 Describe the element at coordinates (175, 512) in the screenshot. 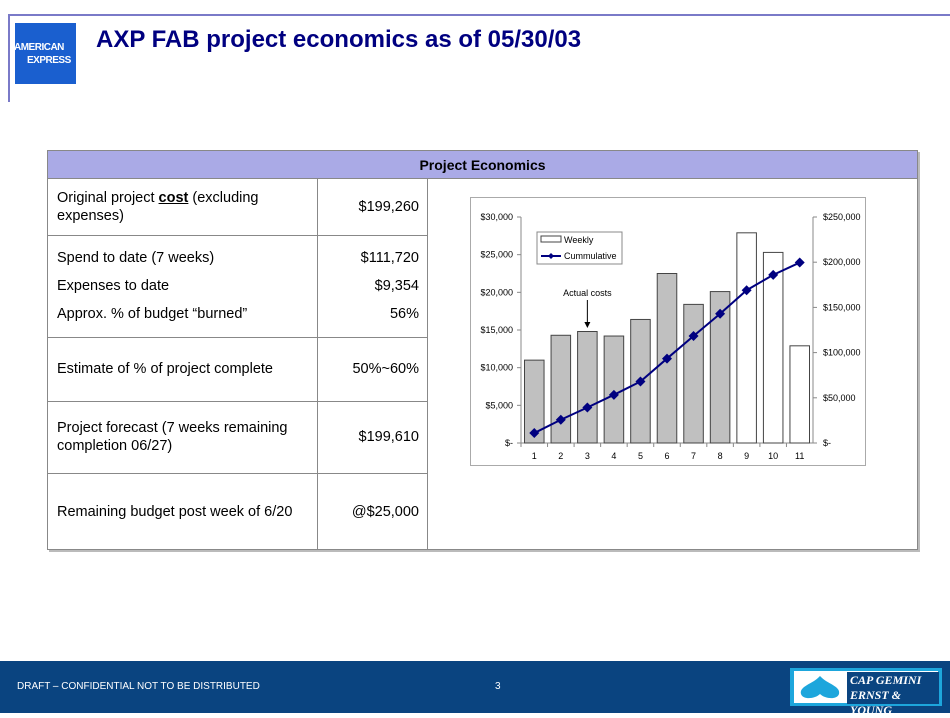

I see `row-remaining-label: Remaining budget post week of 6/20` at that location.